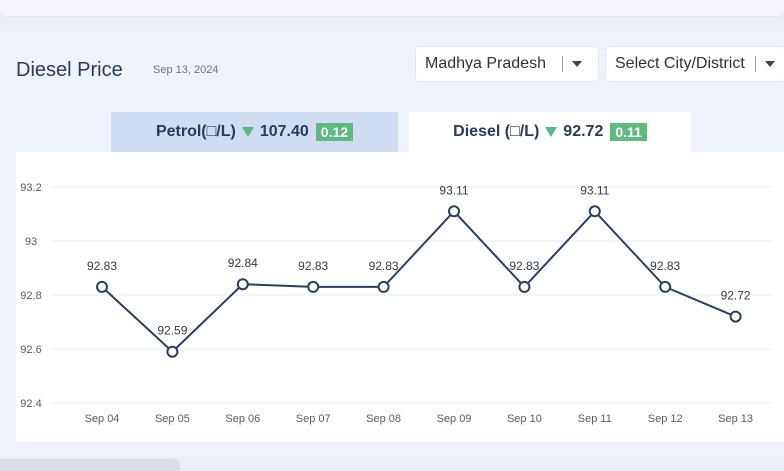  Describe the element at coordinates (69, 70) in the screenshot. I see `page-title: Diesel Price` at that location.